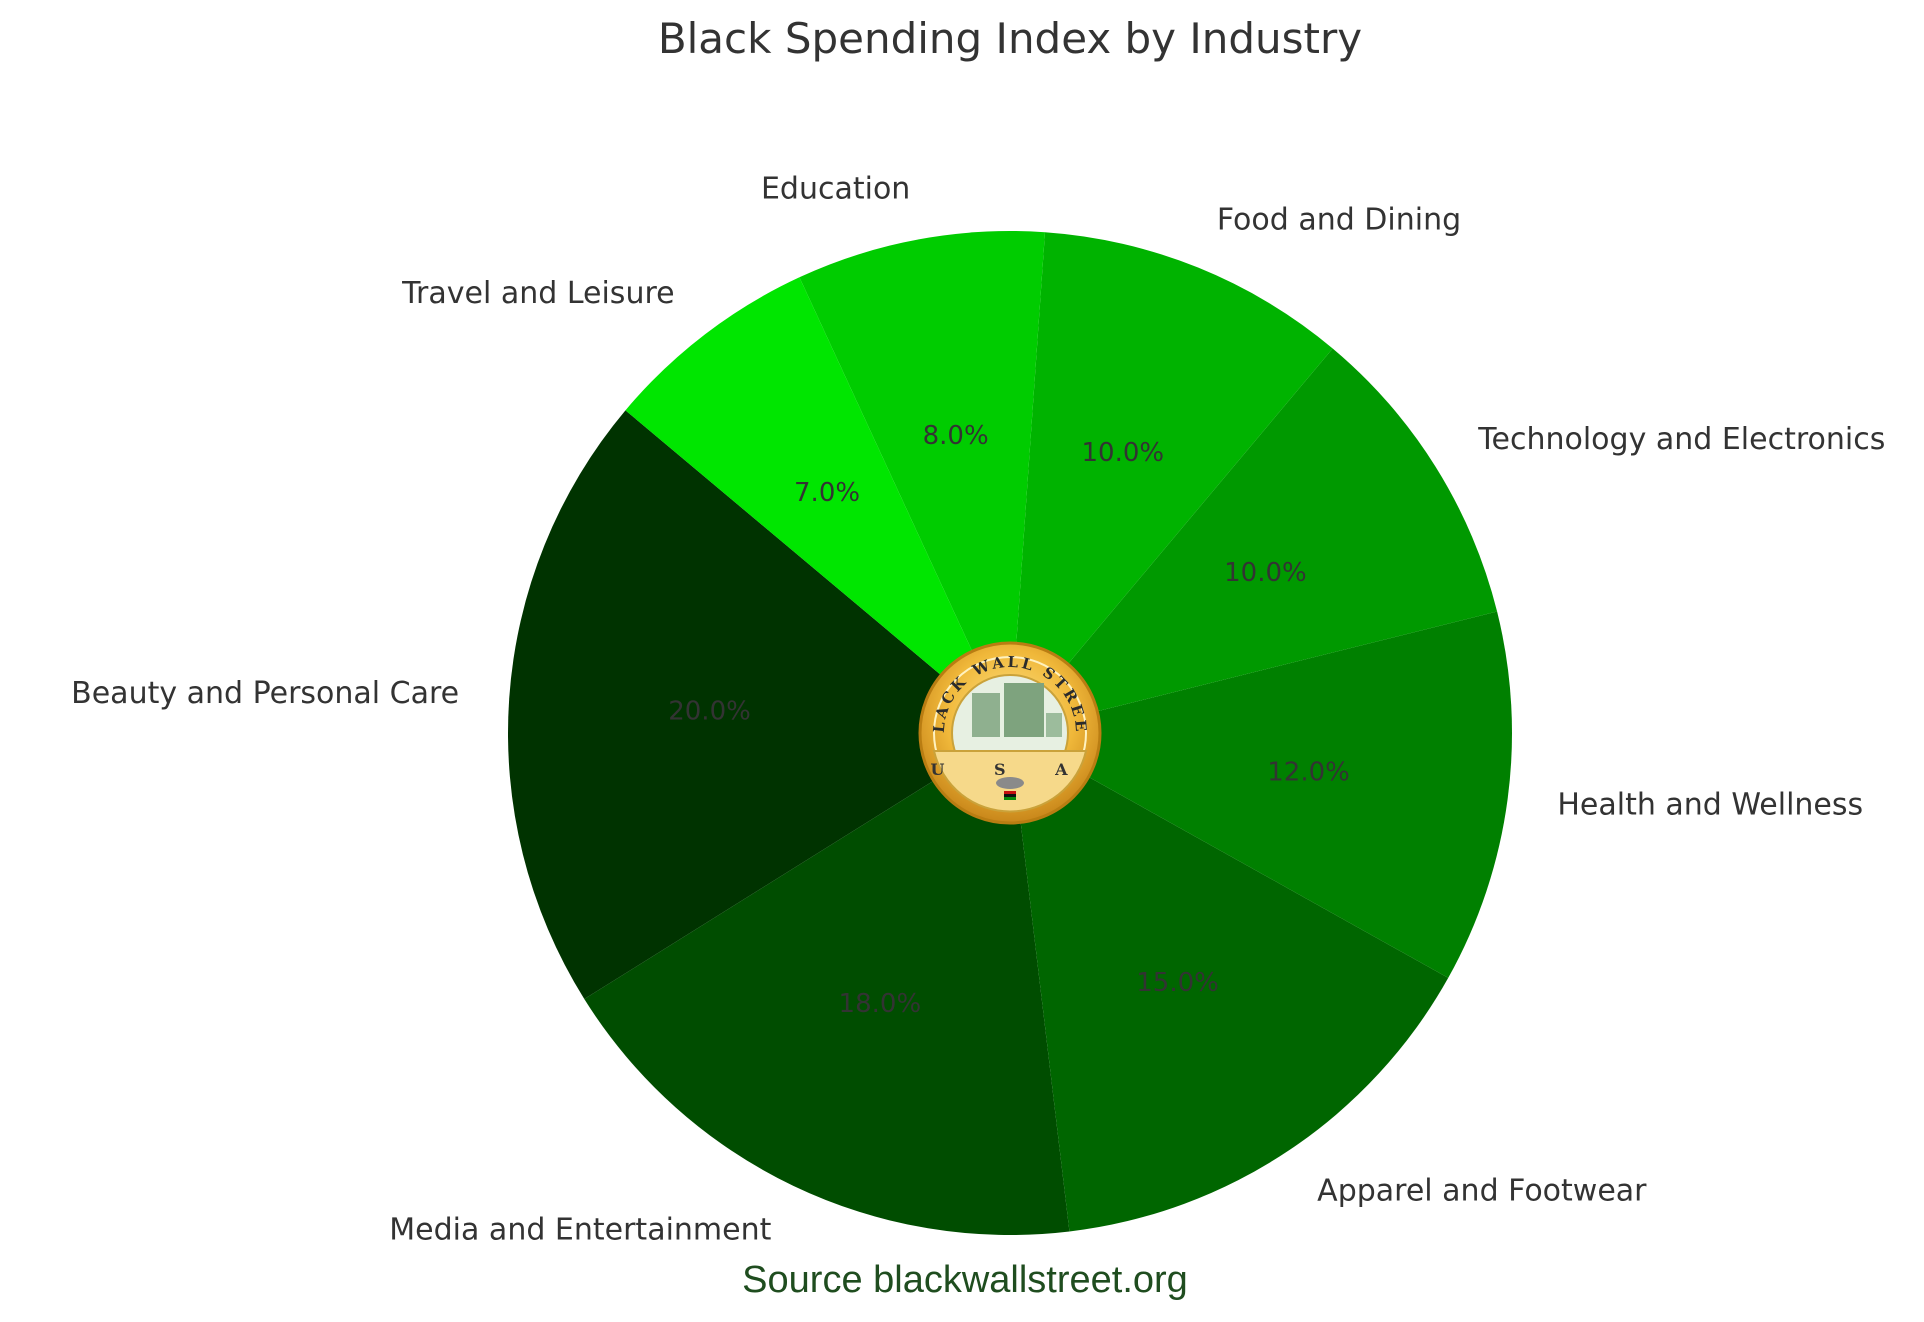 The image size is (1924, 1322). I want to click on slice-label-technology-and-electronics: Technology and Electronics, so click(1681, 439).